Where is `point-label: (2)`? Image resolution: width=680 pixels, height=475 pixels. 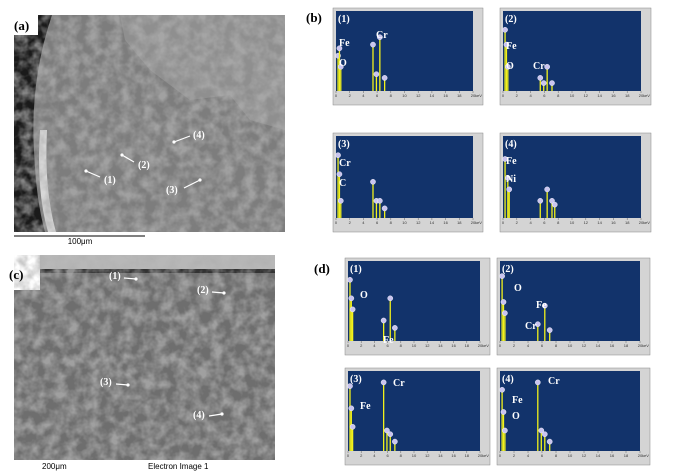
point-label: (2) is located at coordinates (144, 165).